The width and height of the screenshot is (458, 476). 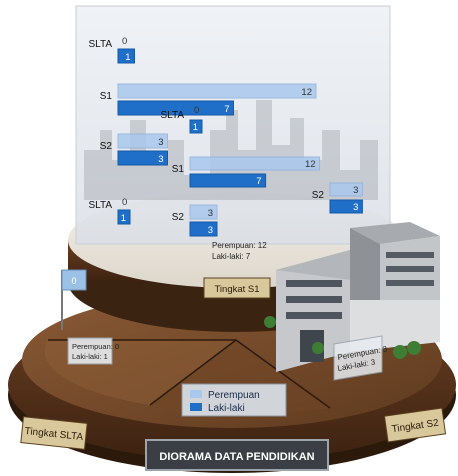 I want to click on school-building, so click(x=352, y=297).